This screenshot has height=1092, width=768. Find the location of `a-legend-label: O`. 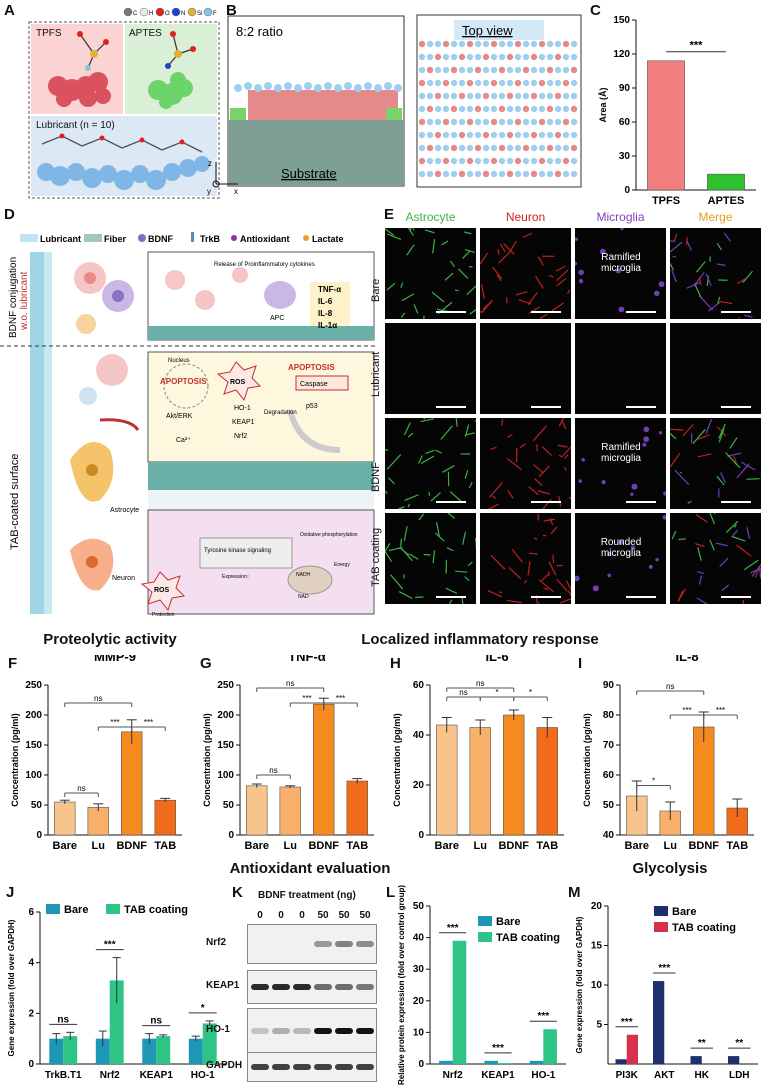

a-legend-label: O is located at coordinates (167, 14).